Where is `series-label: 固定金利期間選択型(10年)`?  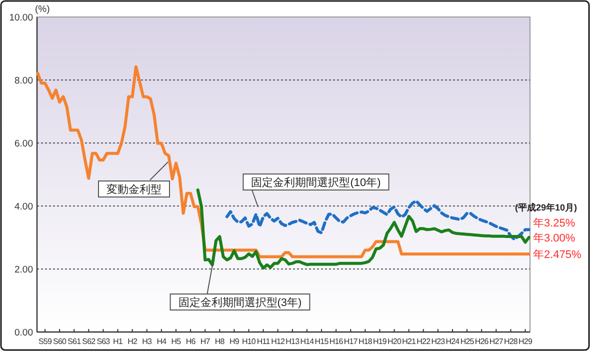
series-label: 固定金利期間選択型(10年) is located at coordinates (316, 182).